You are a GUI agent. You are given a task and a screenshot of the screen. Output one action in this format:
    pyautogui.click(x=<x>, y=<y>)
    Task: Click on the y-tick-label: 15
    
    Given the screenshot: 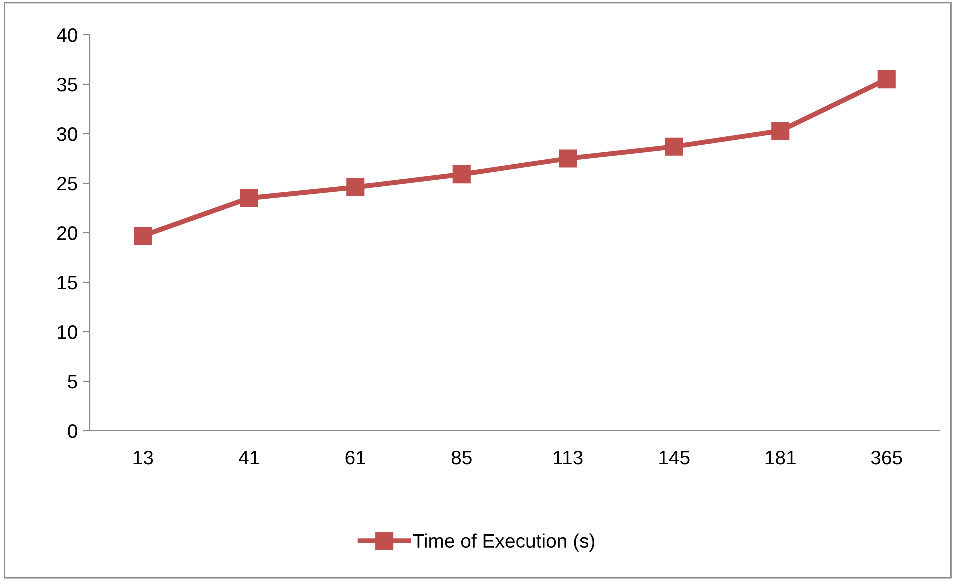 What is the action you would take?
    pyautogui.click(x=68, y=283)
    